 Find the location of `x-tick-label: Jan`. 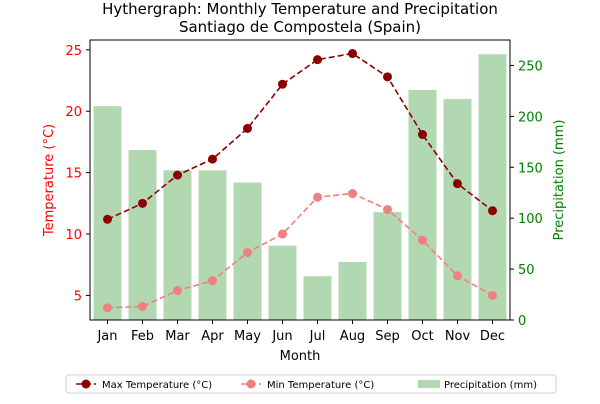

x-tick-label: Jan is located at coordinates (106, 336).